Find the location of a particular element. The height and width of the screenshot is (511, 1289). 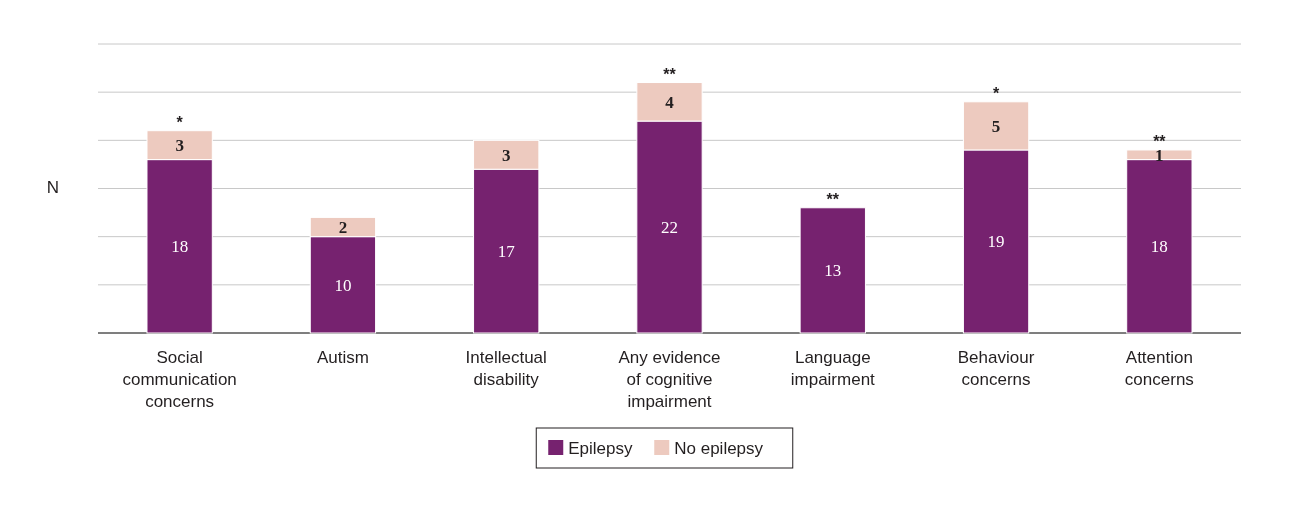

data-label: 13 is located at coordinates (833, 271).